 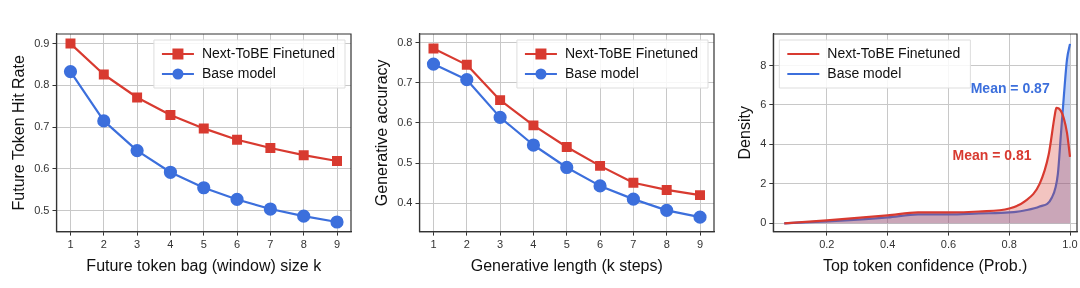 I want to click on y-axis-title: Density, so click(x=745, y=133).